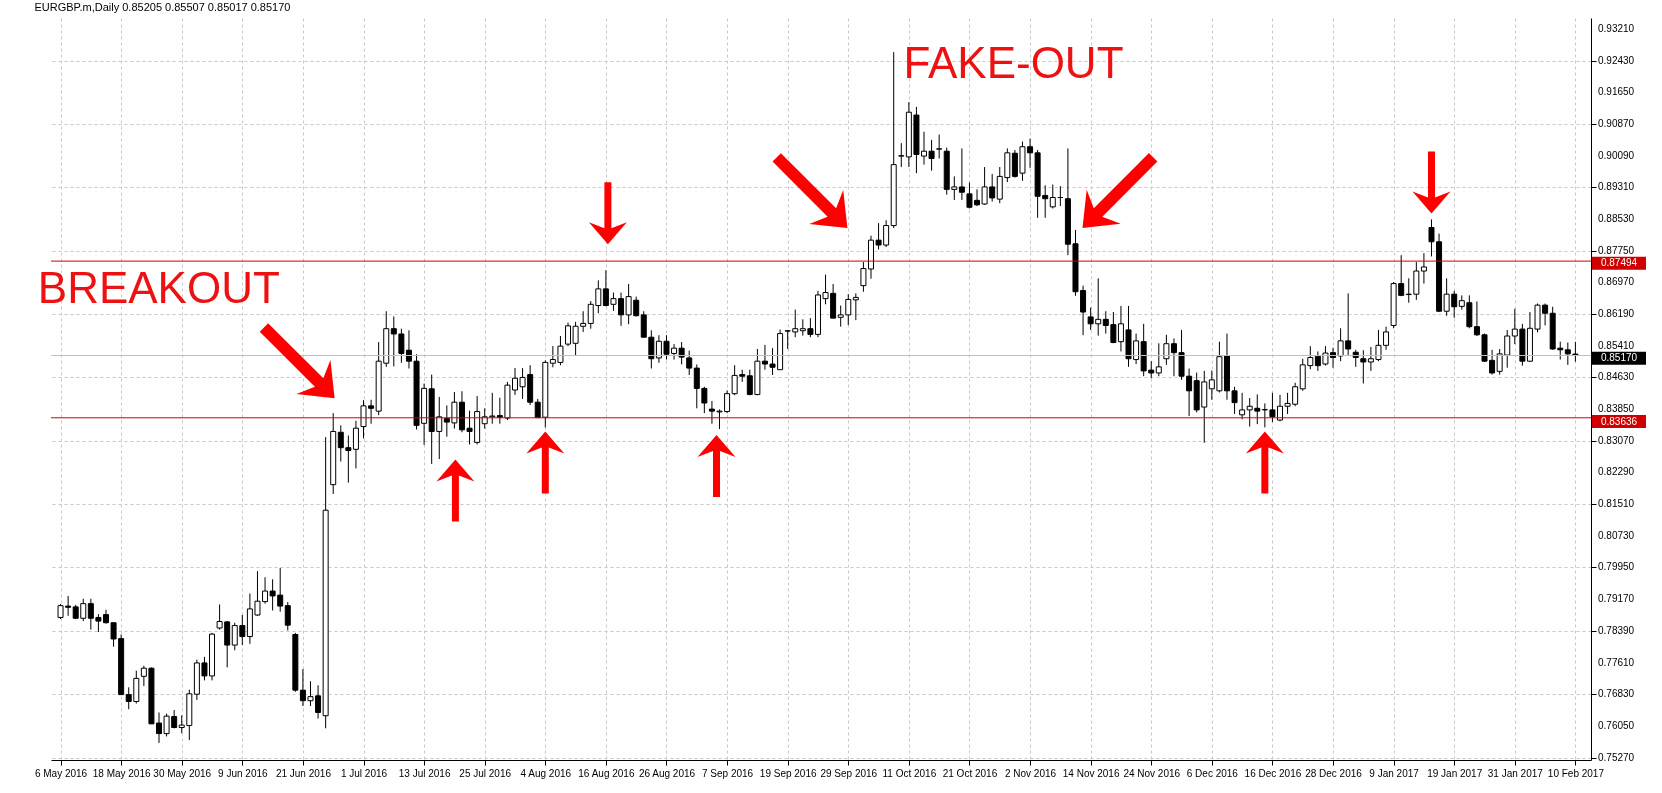 The width and height of the screenshot is (1662, 793). What do you see at coordinates (364, 773) in the screenshot?
I see `x-tick-label: 1 Jul 2016` at bounding box center [364, 773].